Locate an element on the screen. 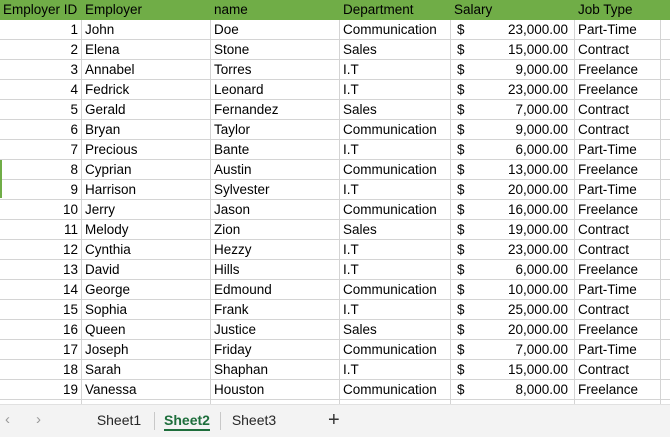 The height and width of the screenshot is (437, 670). cell-employer-id: 5 is located at coordinates (41, 110).